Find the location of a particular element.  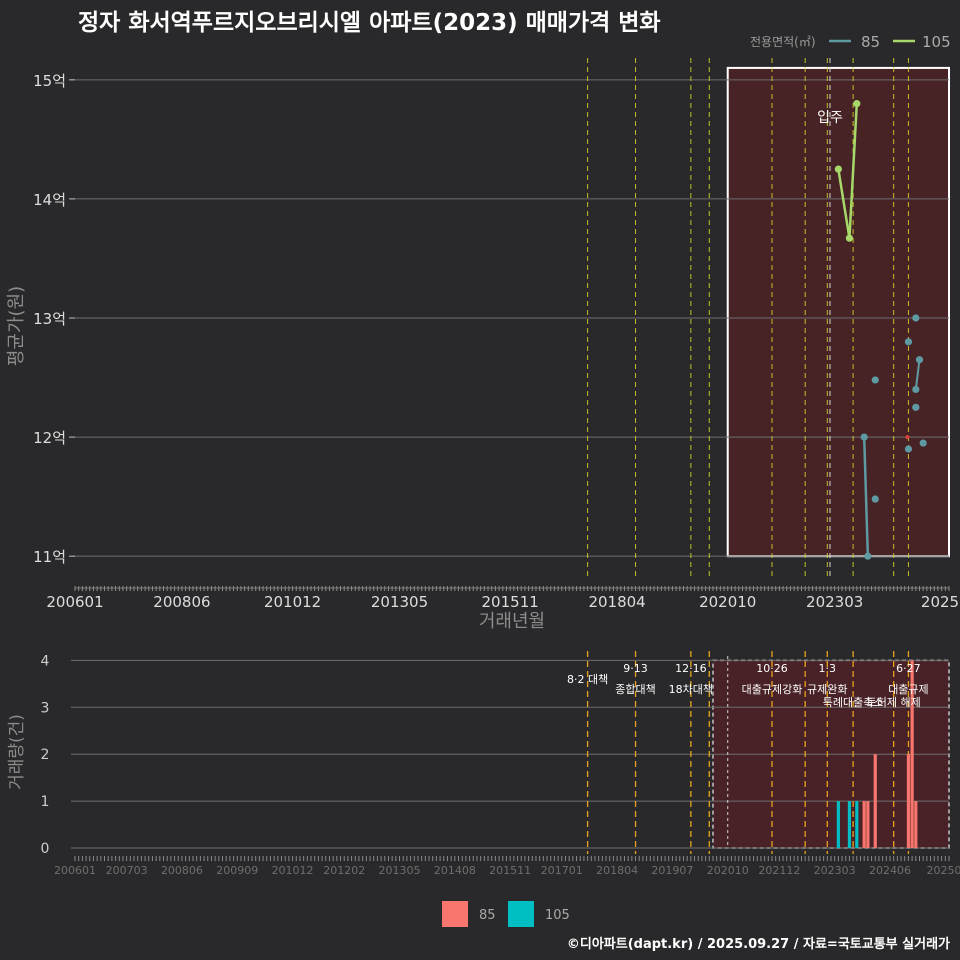

policy-date-label: 12·16 is located at coordinates (691, 668).